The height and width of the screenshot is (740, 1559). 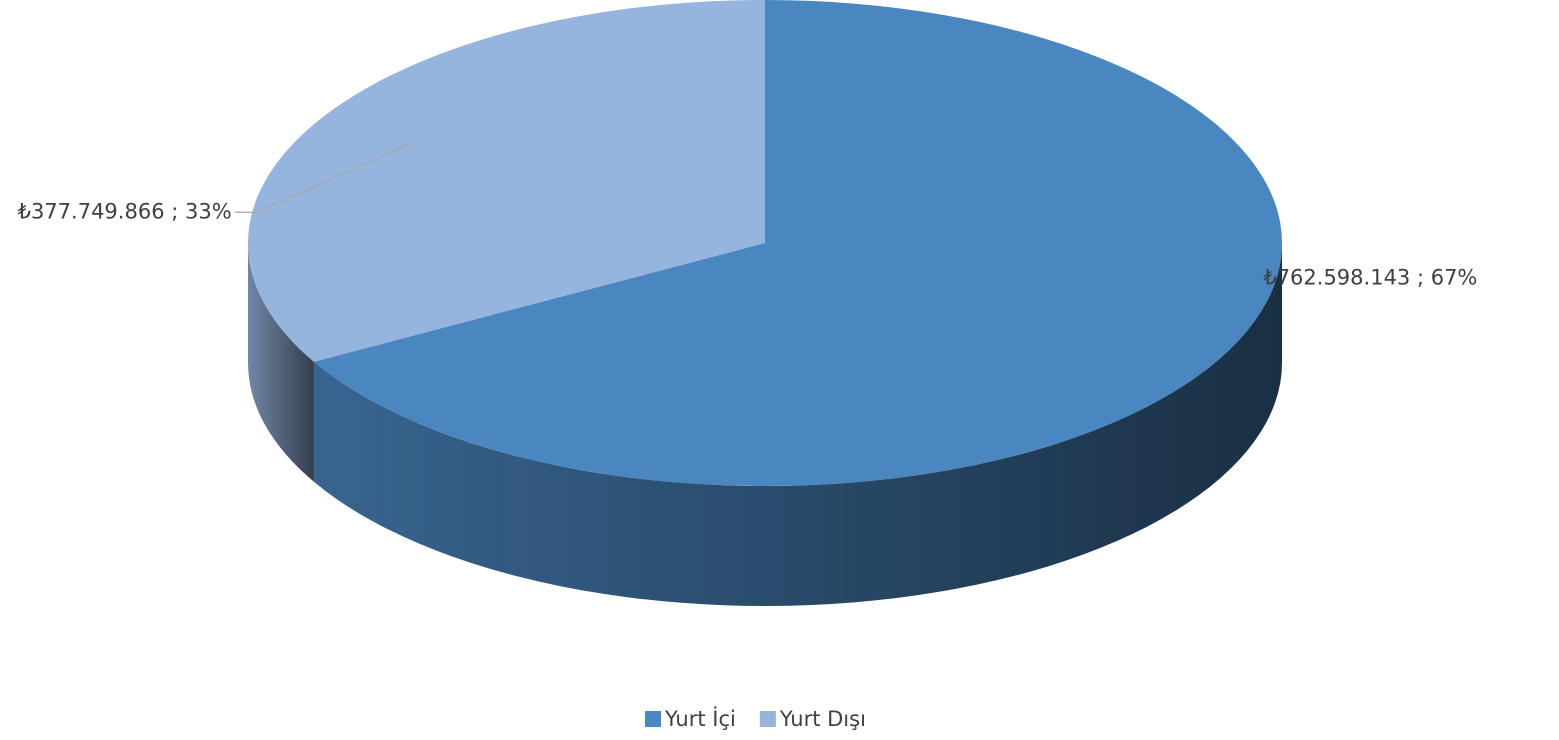 I want to click on data-label: ₺762.598.143 ; 67%, so click(x=1370, y=278).